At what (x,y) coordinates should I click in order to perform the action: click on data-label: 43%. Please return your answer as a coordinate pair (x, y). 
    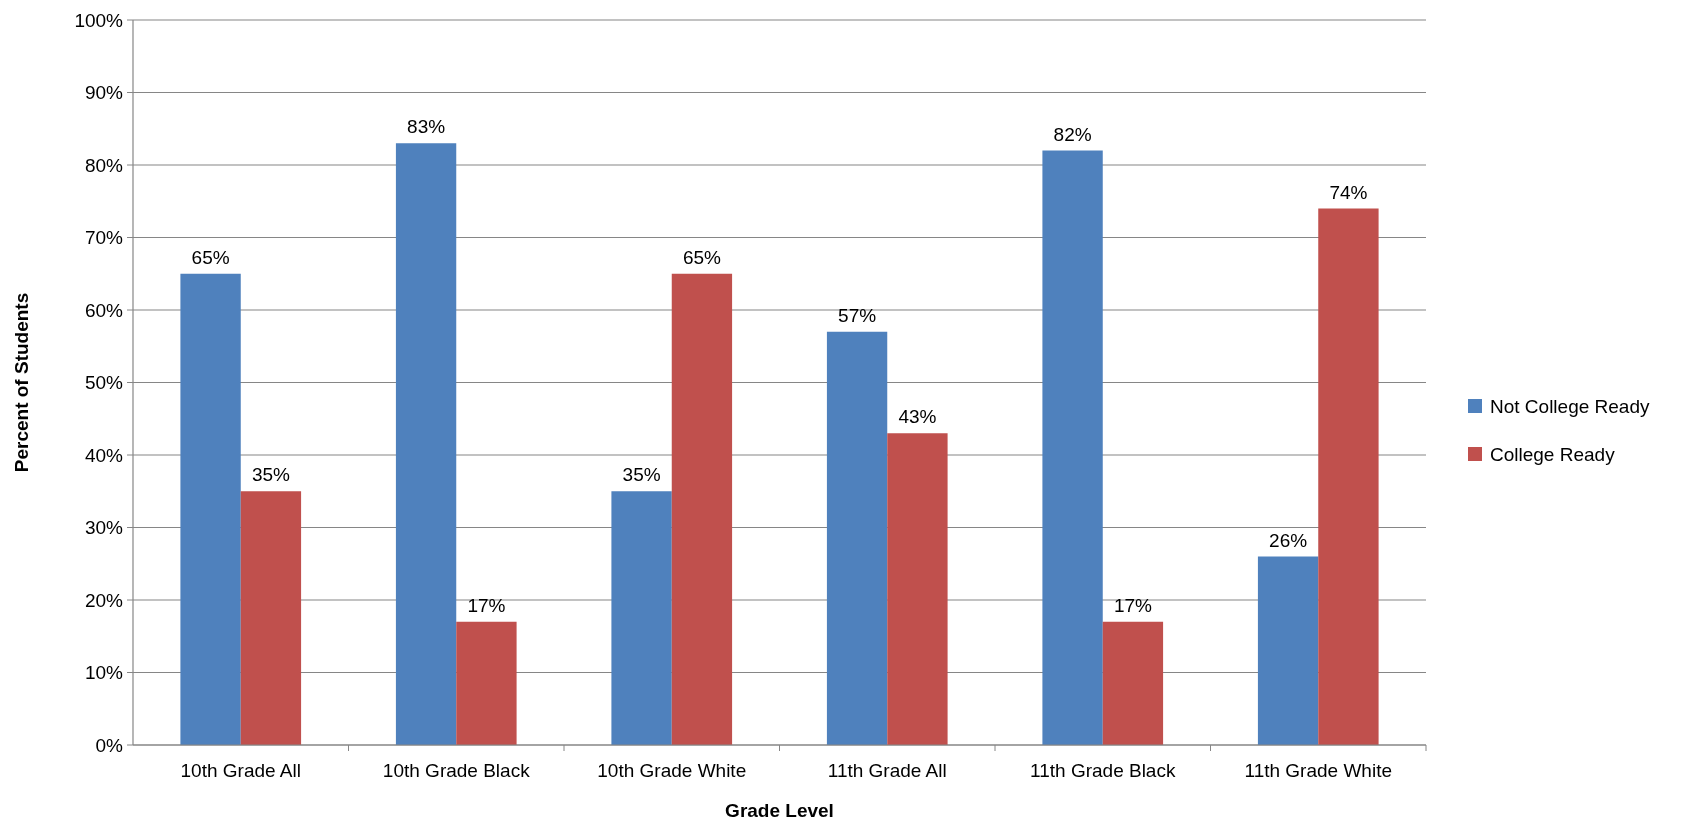
    Looking at the image, I should click on (917, 417).